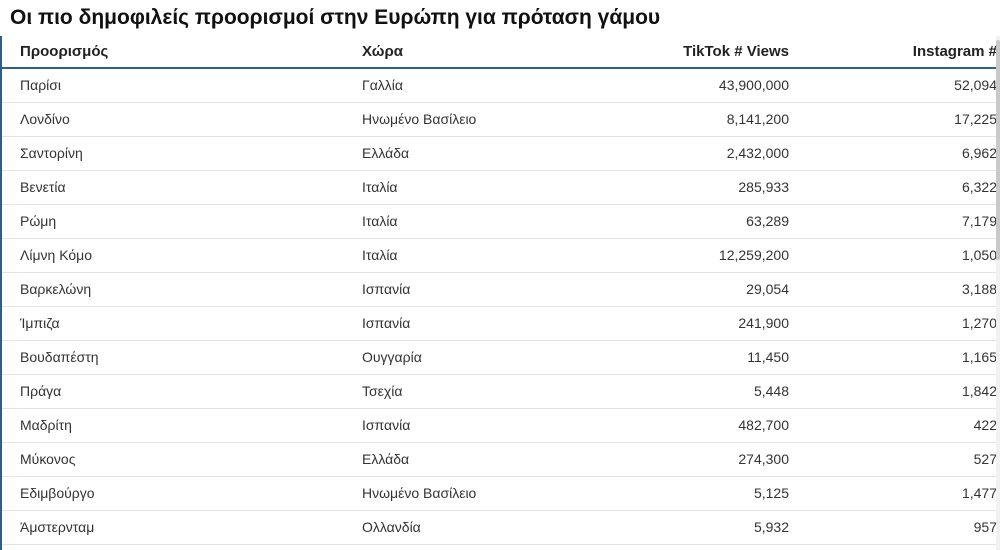  What do you see at coordinates (894, 391) in the screenshot?
I see `cell-instagram: 1,842` at bounding box center [894, 391].